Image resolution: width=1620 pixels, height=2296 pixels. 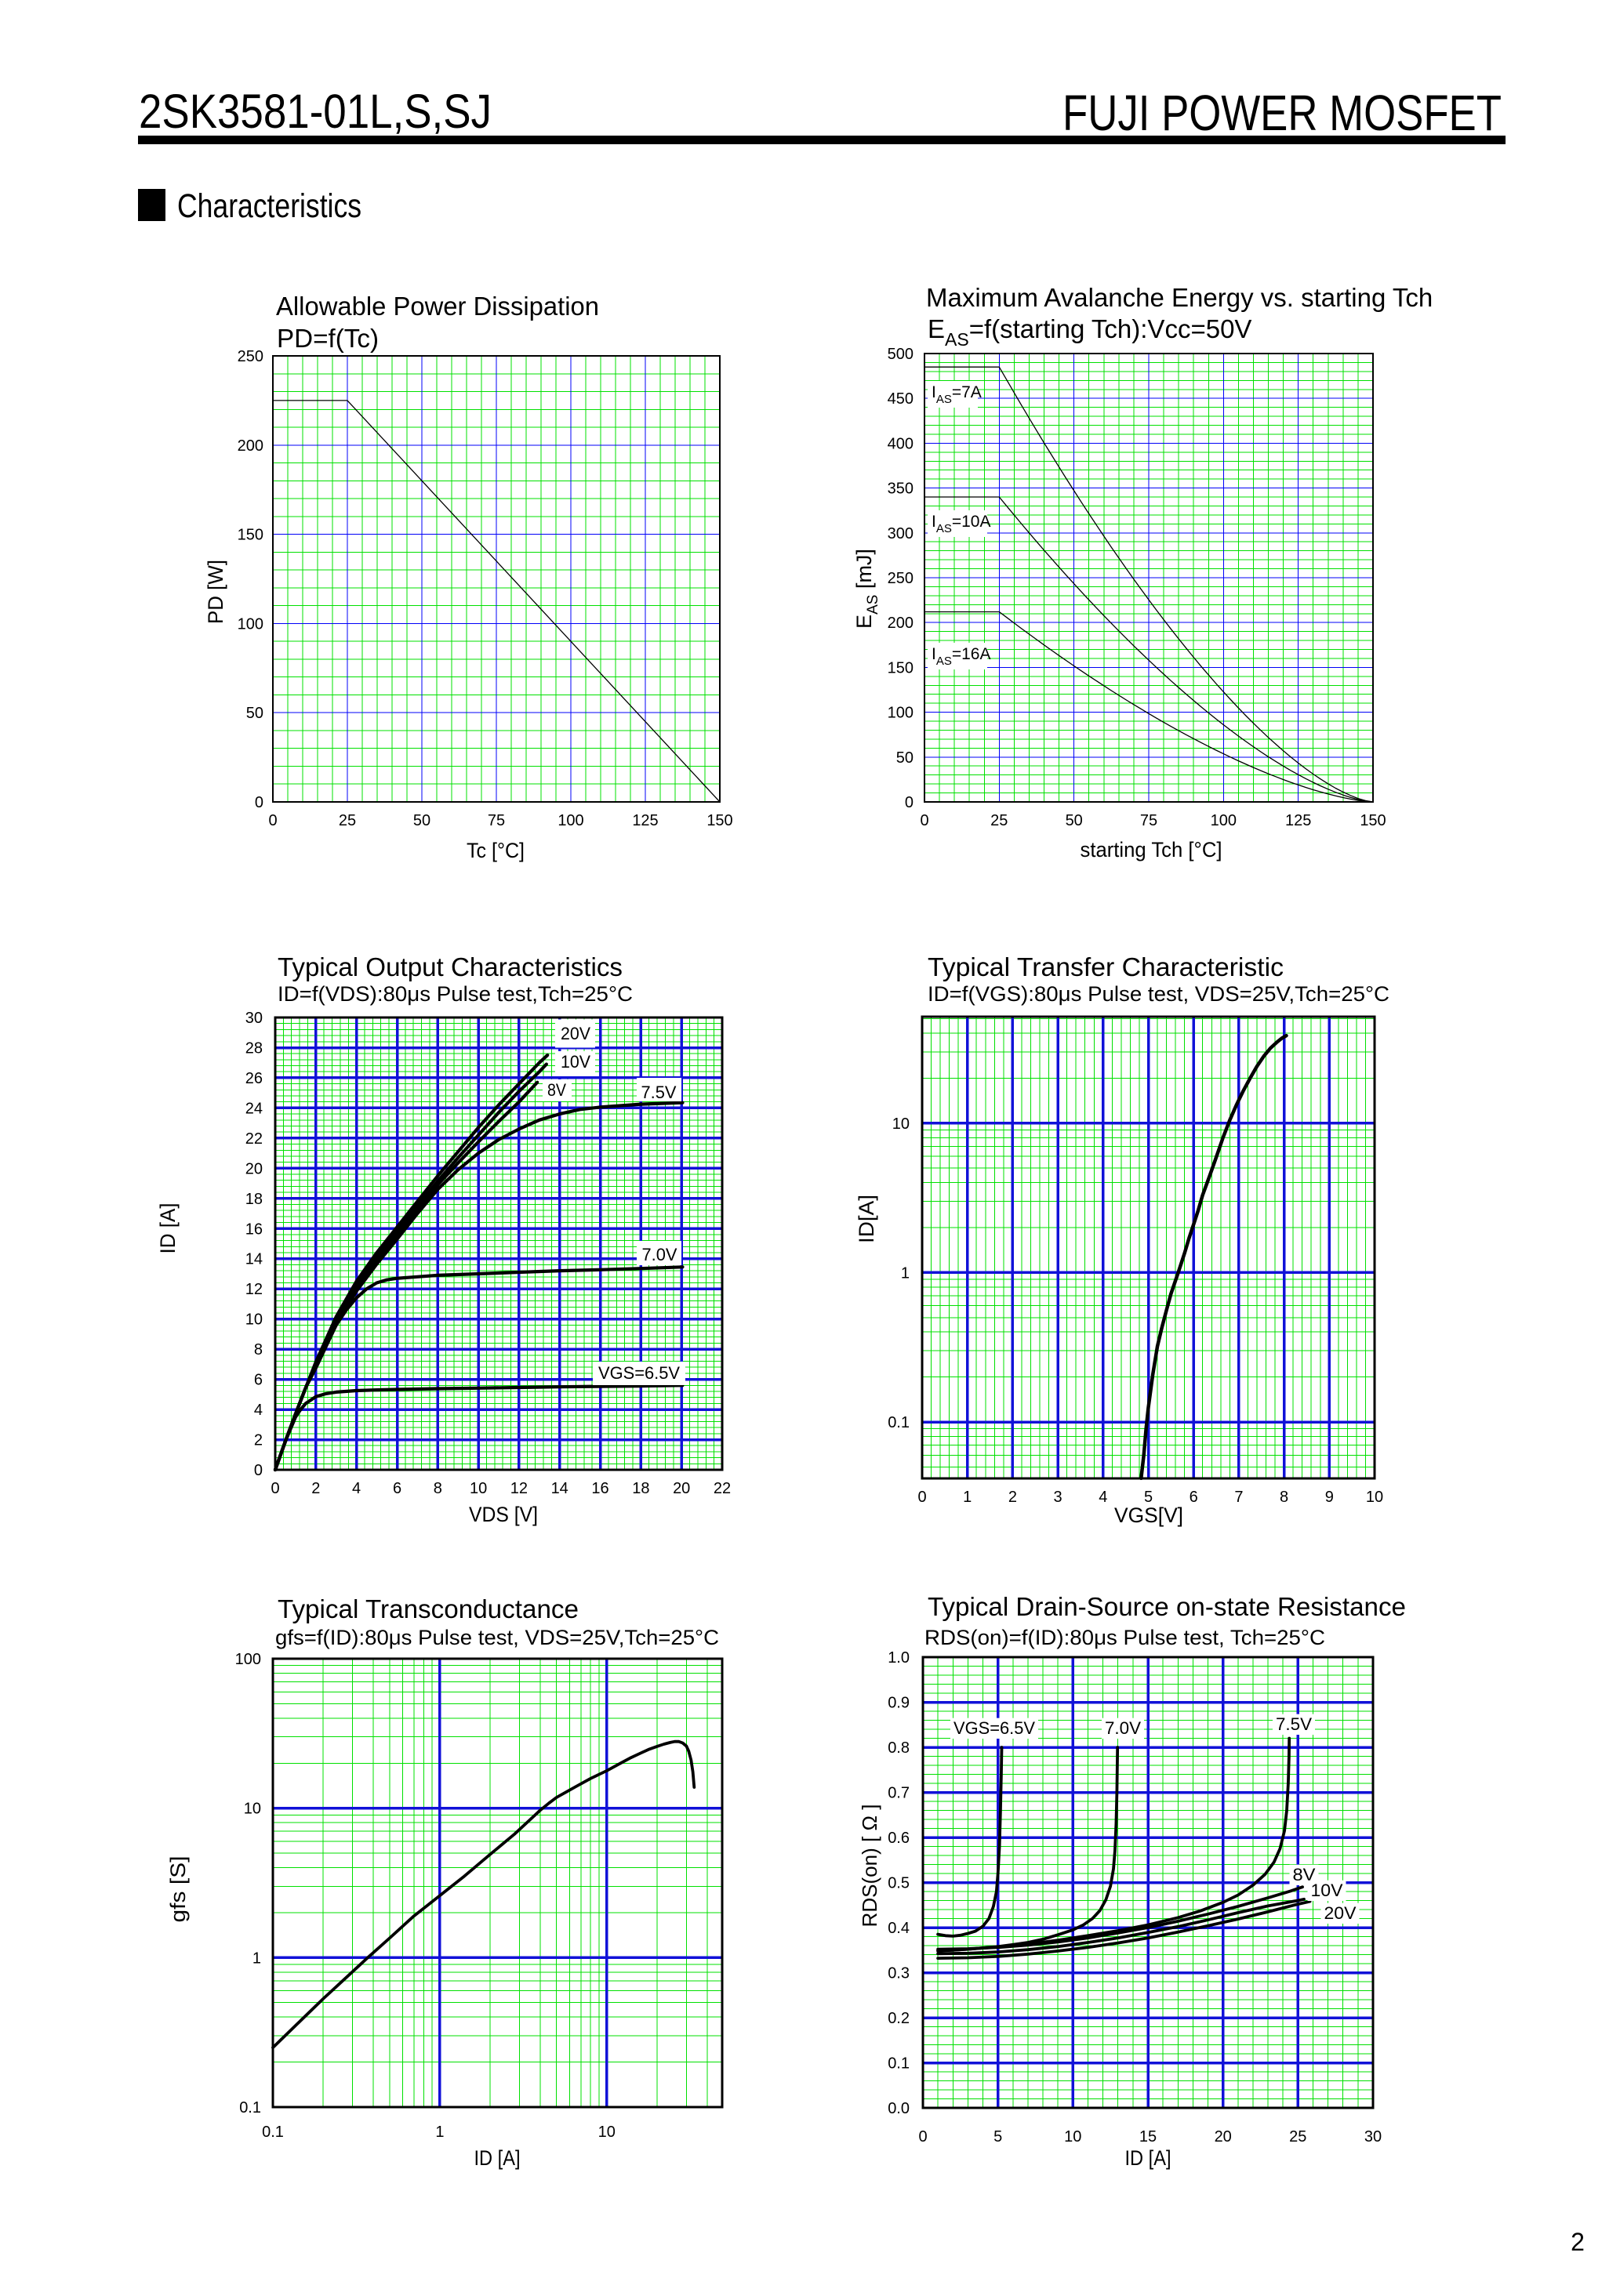 I want to click on svg-text: 0.0, so click(x=899, y=2108).